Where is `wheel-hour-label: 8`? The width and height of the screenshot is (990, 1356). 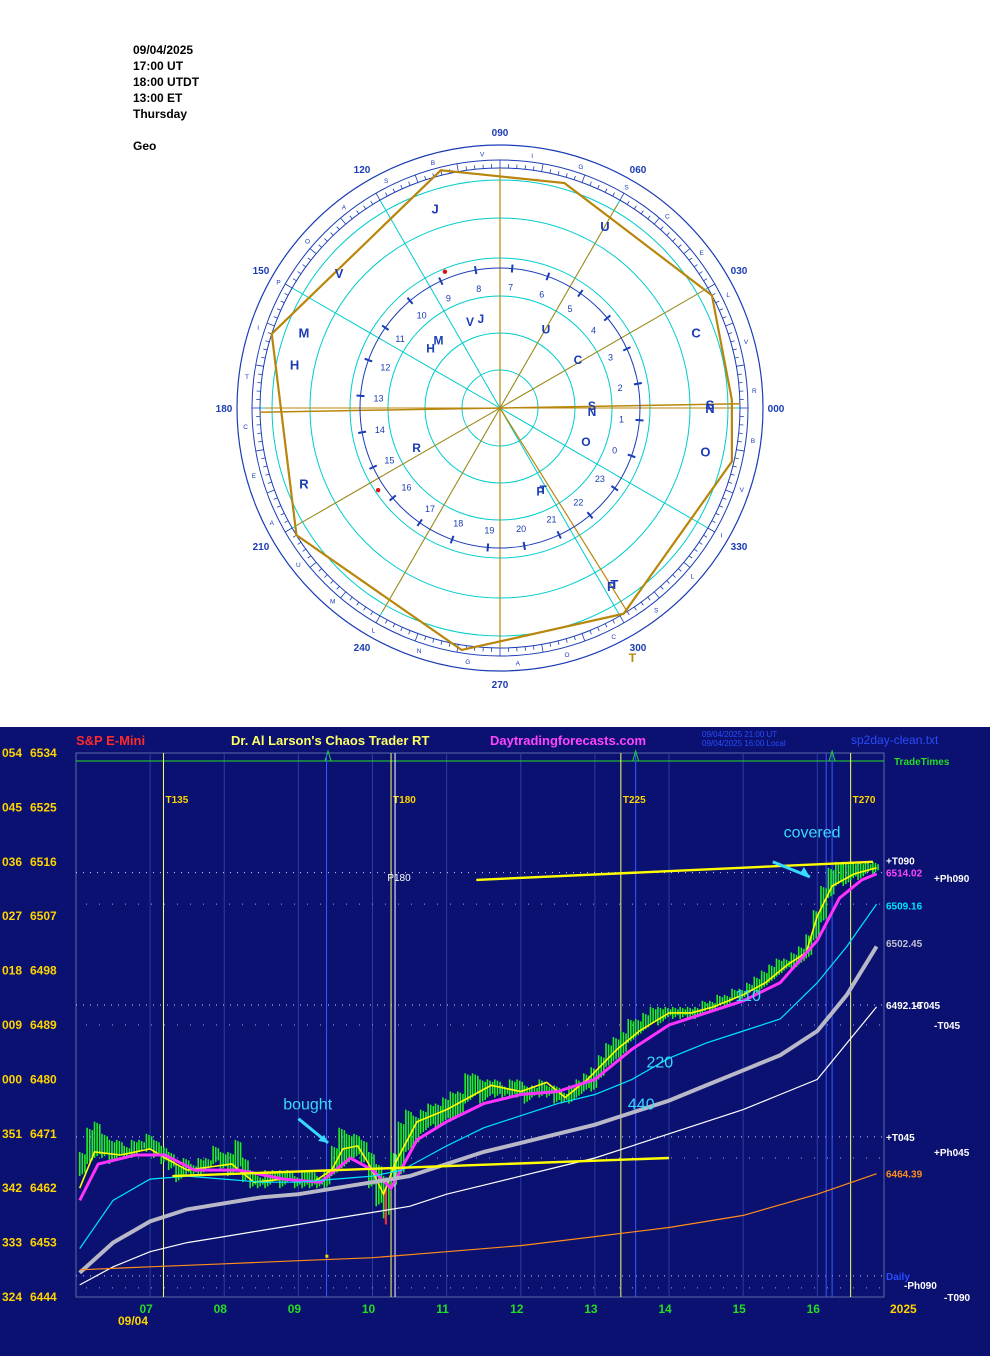
wheel-hour-label: 8 is located at coordinates (478, 289).